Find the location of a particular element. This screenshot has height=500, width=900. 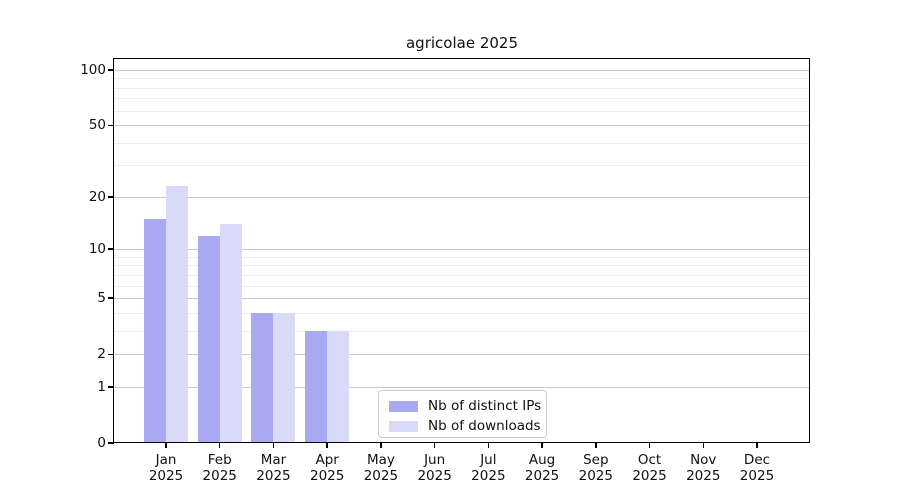

legend-item-distinct-ips: Nb of distinct IPs is located at coordinates (467, 406).